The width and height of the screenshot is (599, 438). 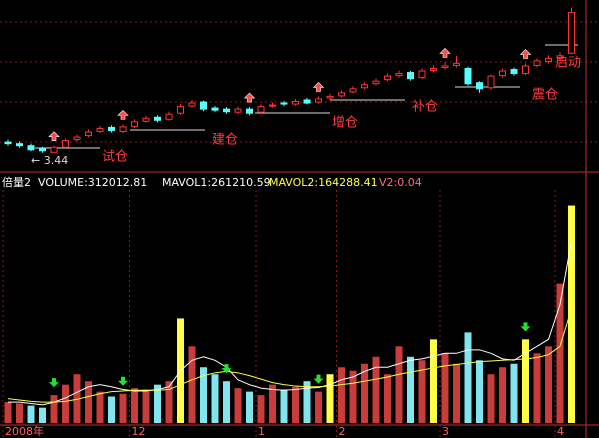 What do you see at coordinates (445, 431) in the screenshot?
I see `x-tick-label: 3` at bounding box center [445, 431].